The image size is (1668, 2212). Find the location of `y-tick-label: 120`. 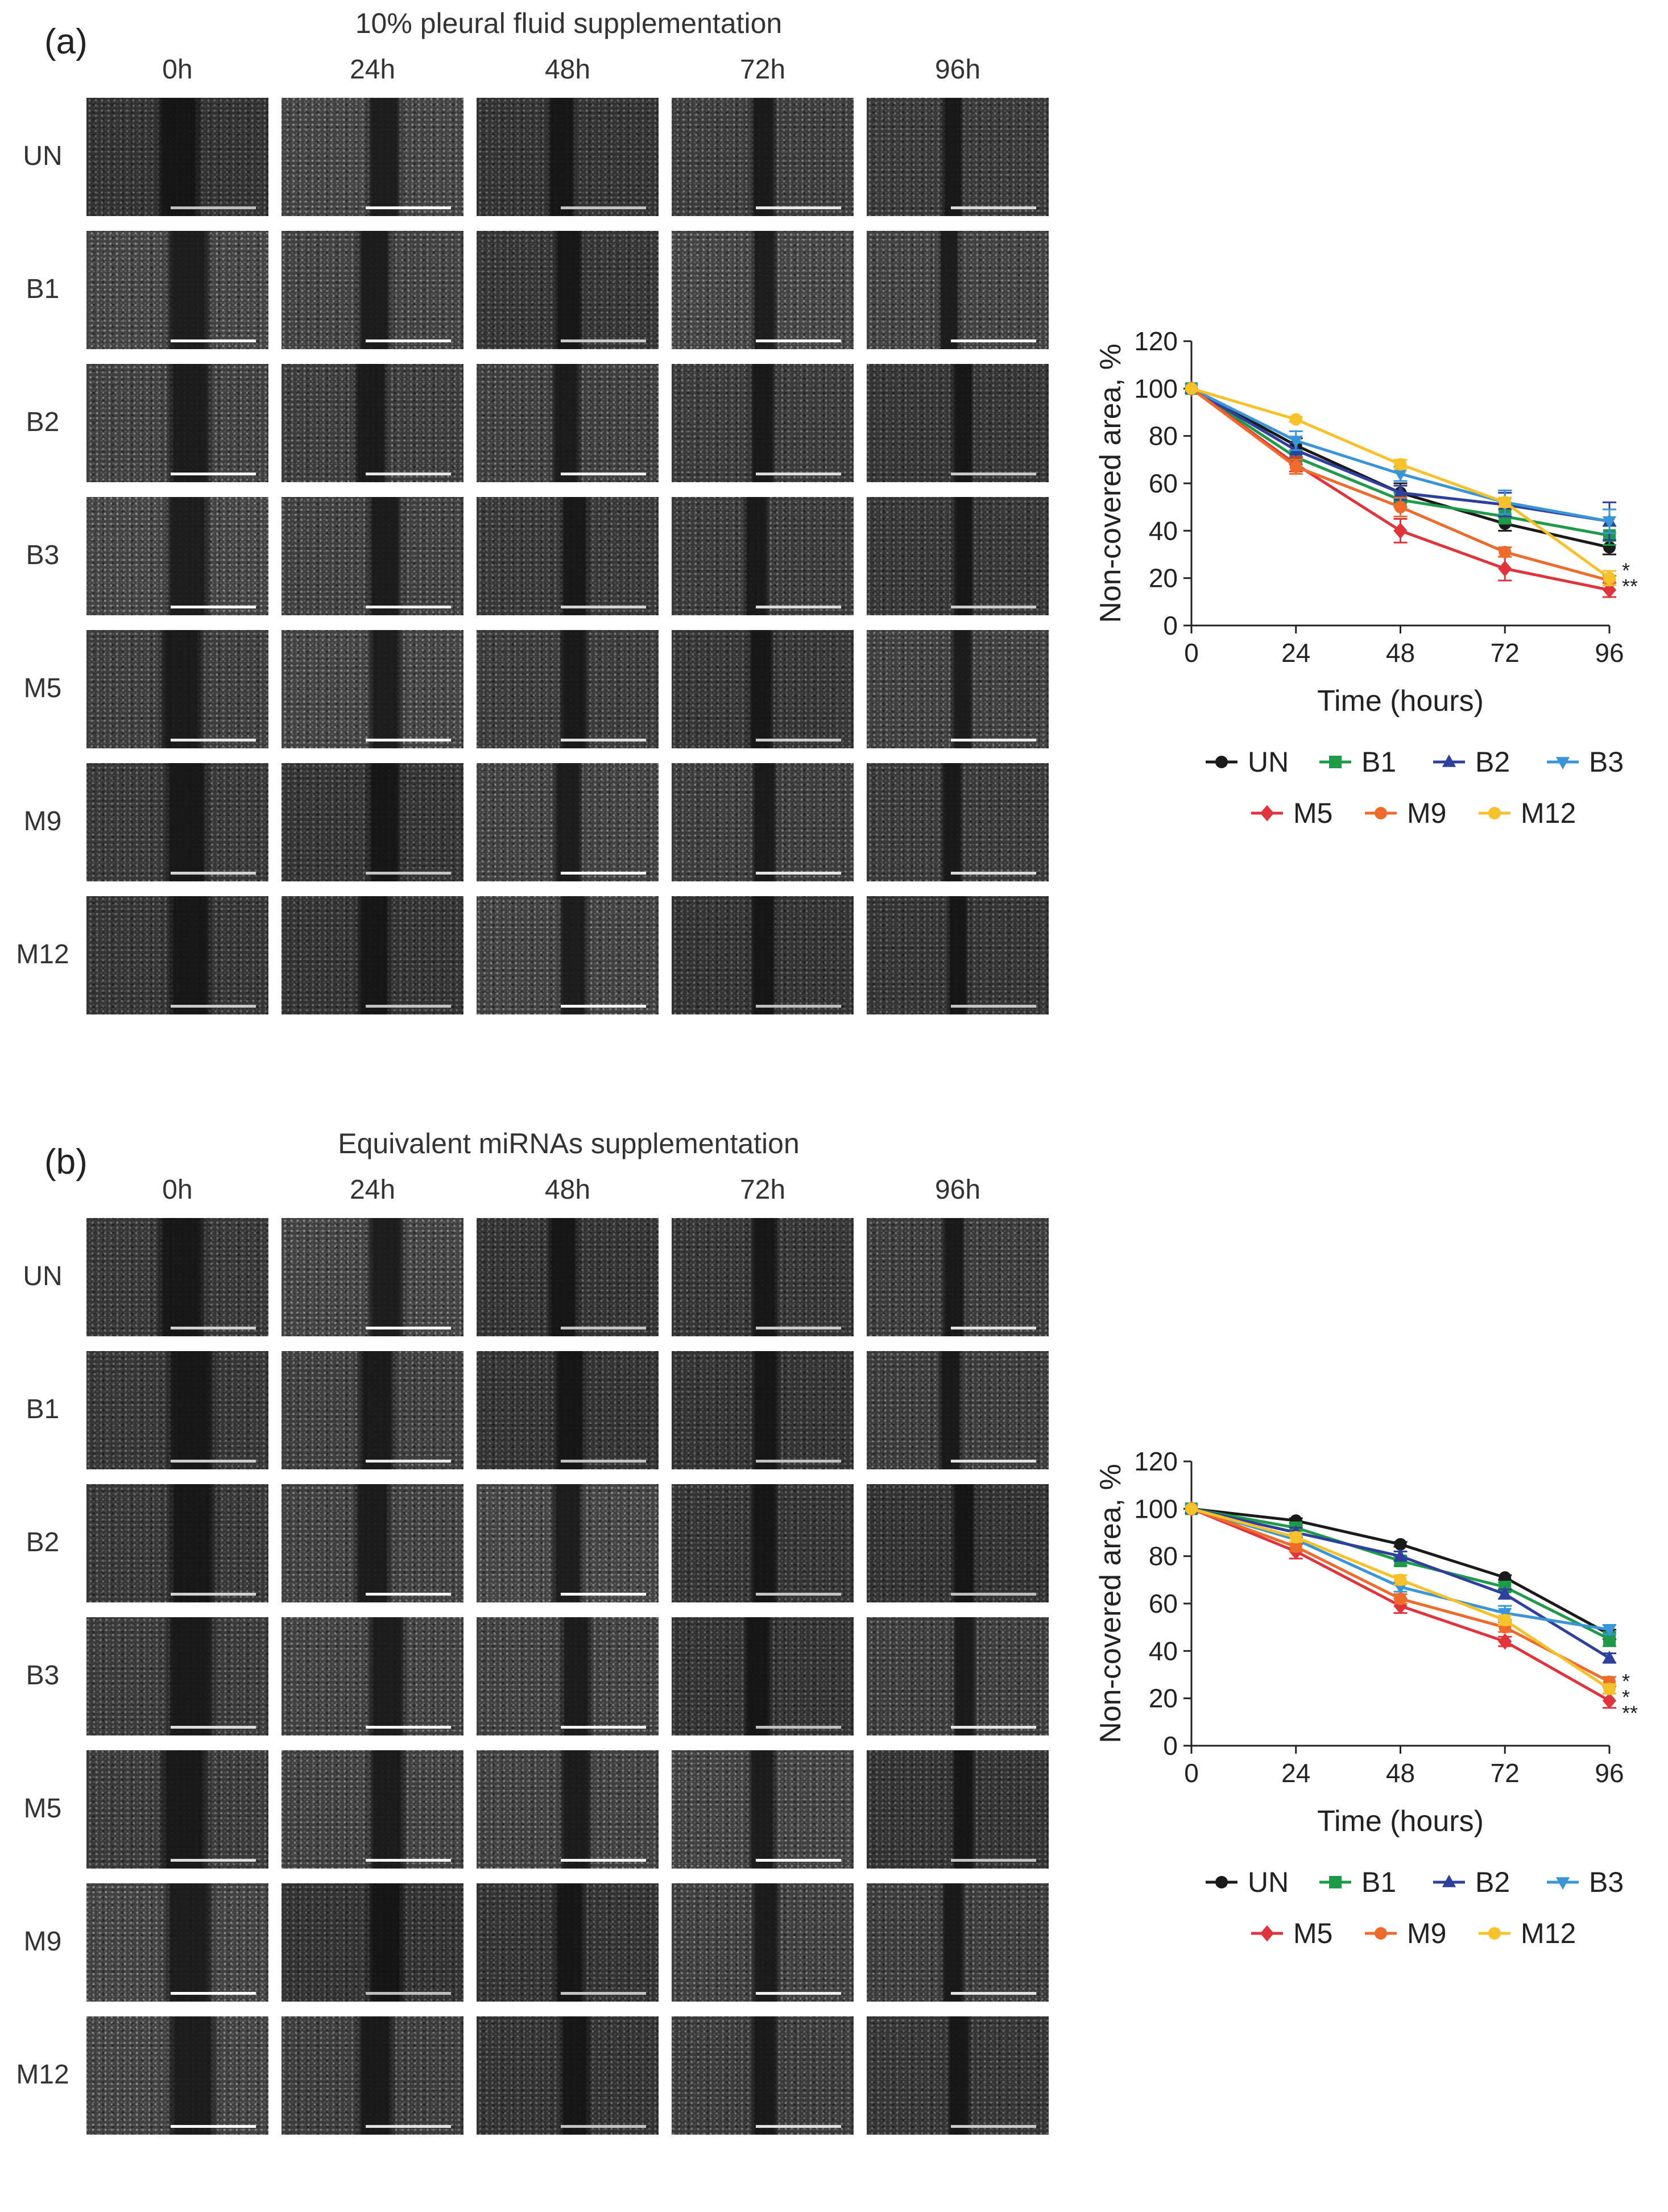

y-tick-label: 120 is located at coordinates (1156, 1461).